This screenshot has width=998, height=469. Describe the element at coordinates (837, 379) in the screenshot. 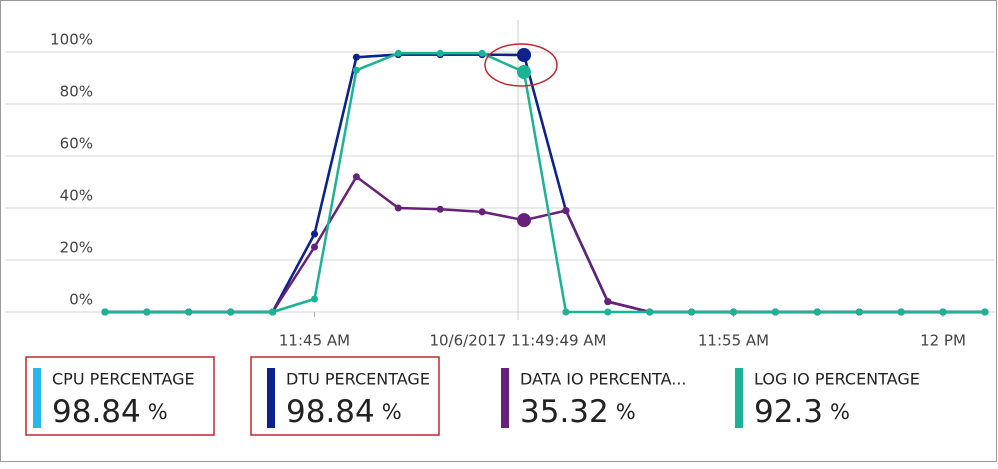

I see `tile-name: LOG IO PERCENTAGE` at that location.